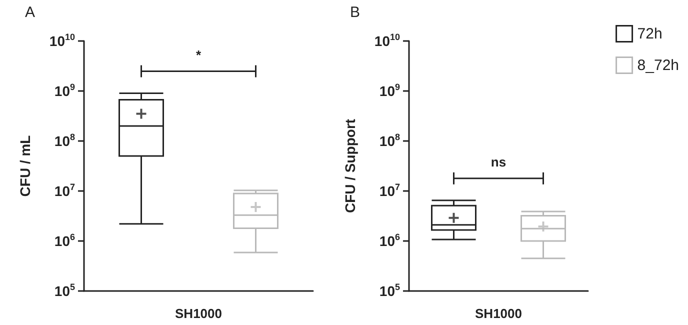 The width and height of the screenshot is (688, 325). Describe the element at coordinates (30, 12) in the screenshot. I see `chart-title: A` at that location.